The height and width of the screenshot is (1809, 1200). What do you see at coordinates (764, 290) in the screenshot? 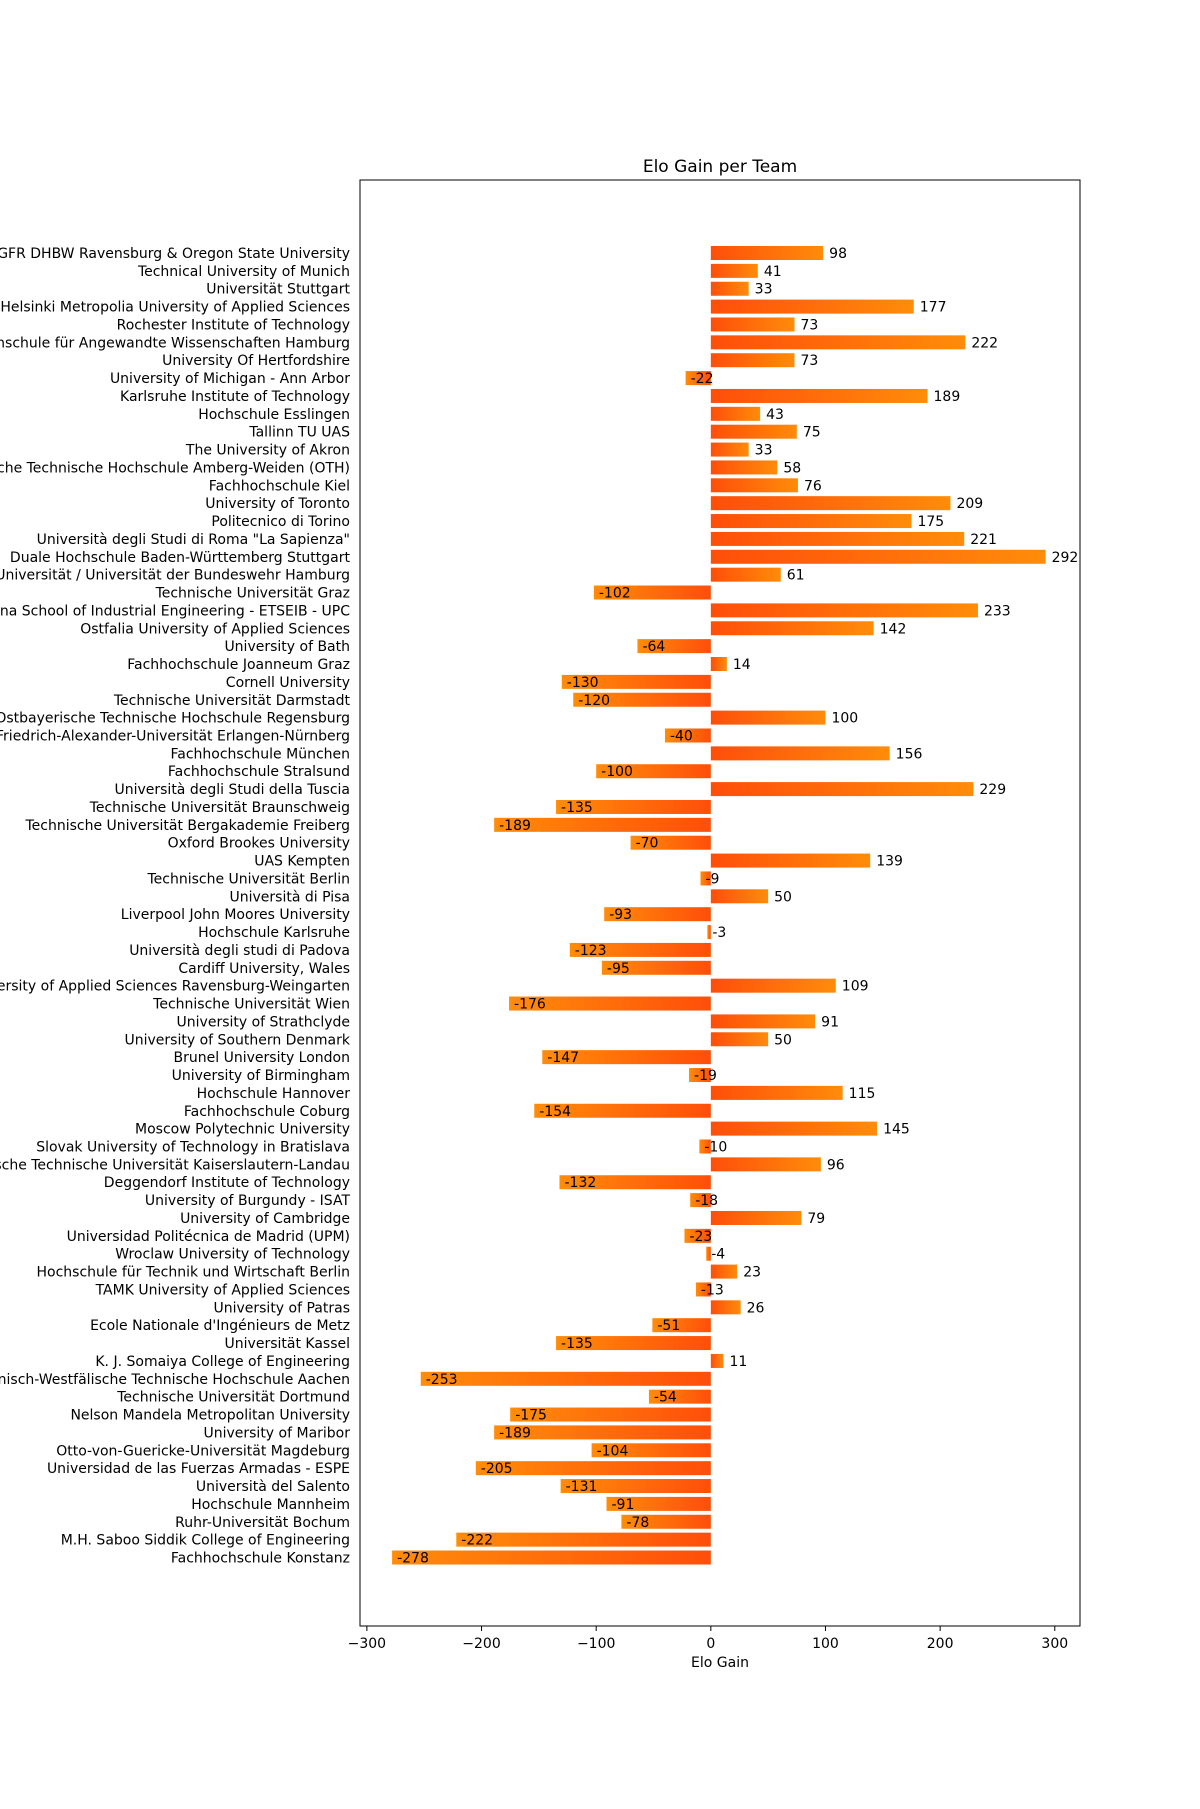
I see `value-label: 33` at bounding box center [764, 290].